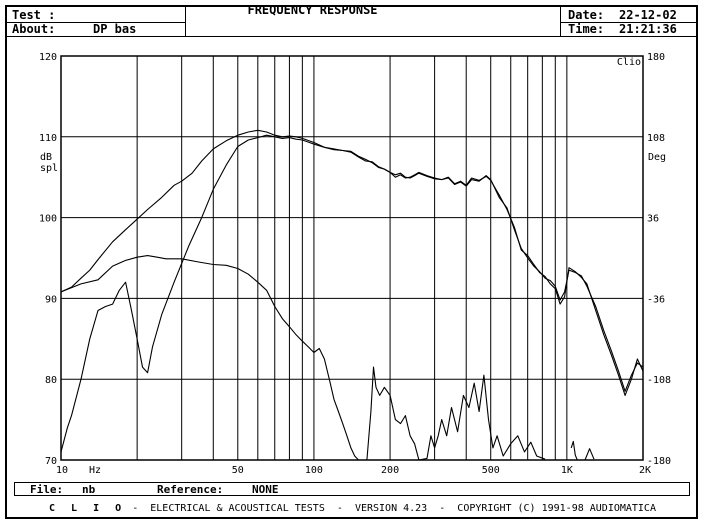 The image size is (705, 526). What do you see at coordinates (560, 21) in the screenshot?
I see `header-sep-right` at bounding box center [560, 21].